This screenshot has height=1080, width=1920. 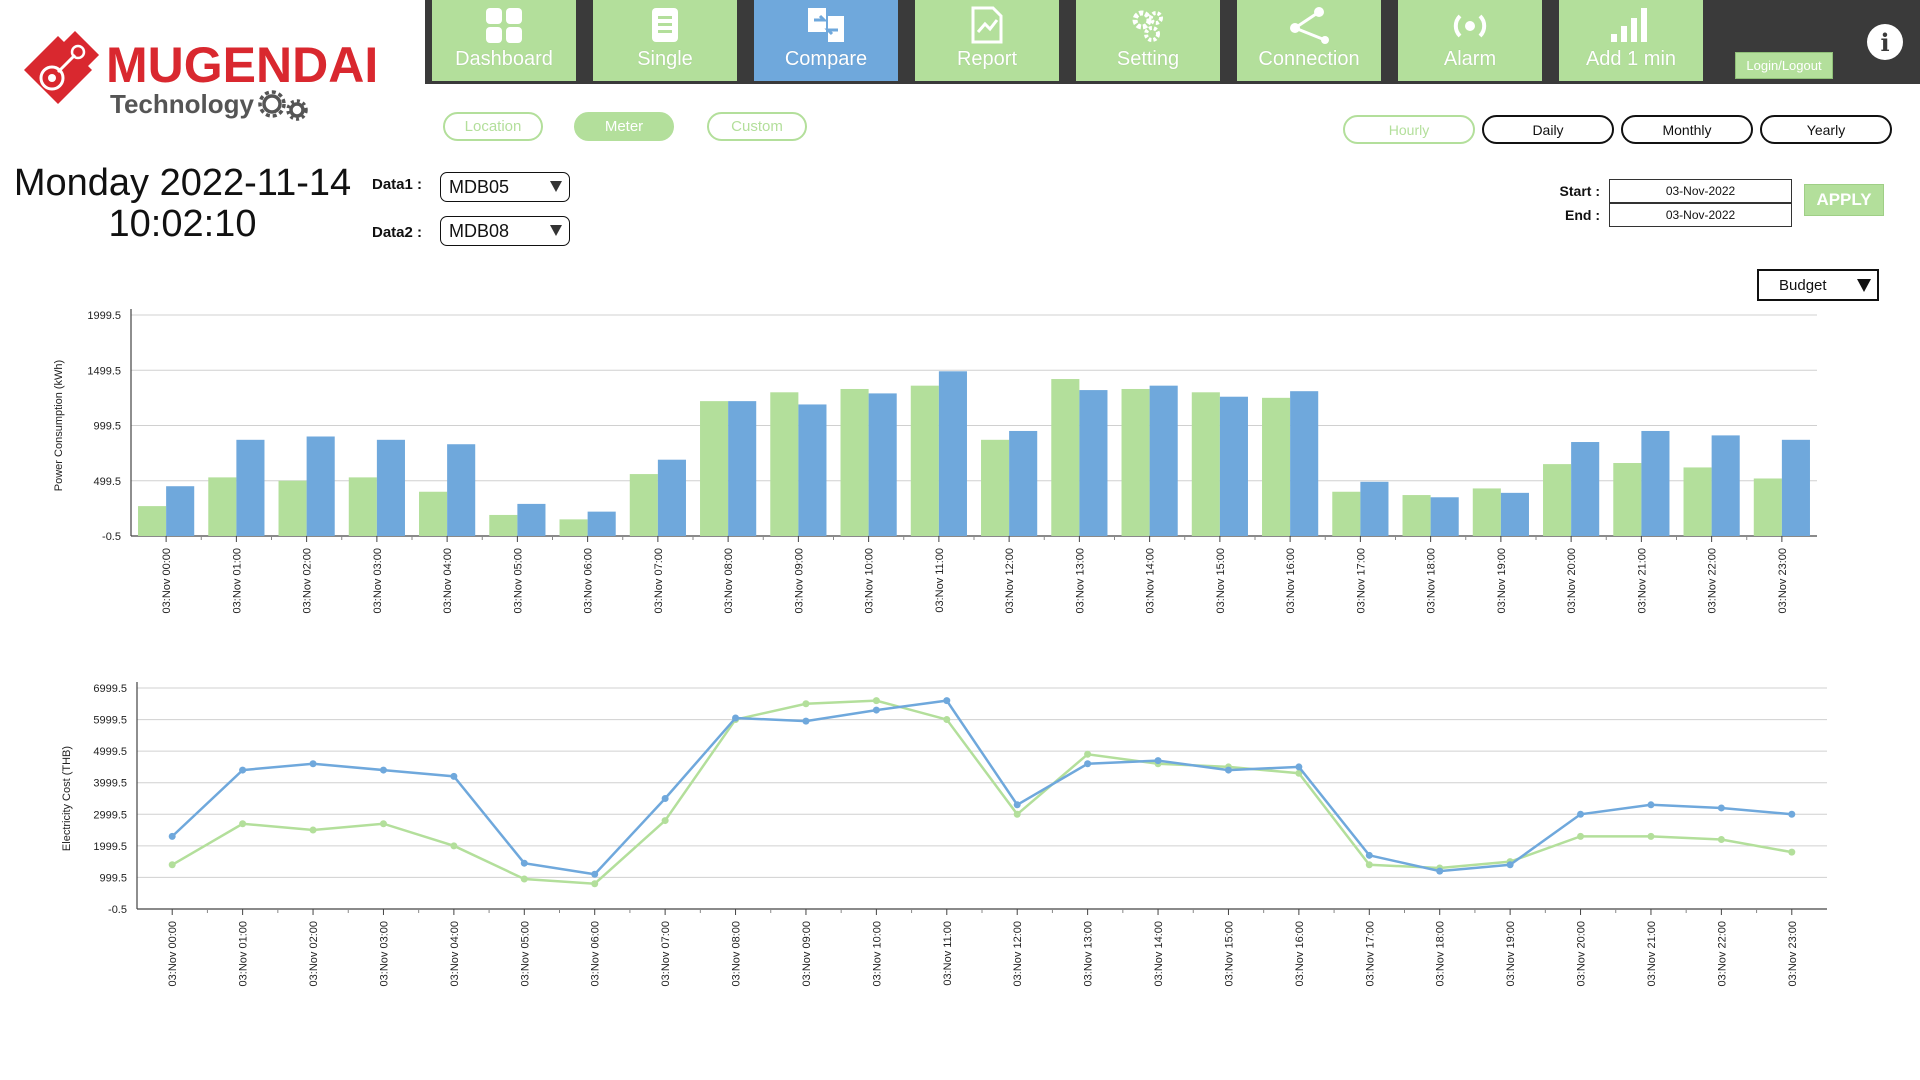 What do you see at coordinates (1700, 191) in the screenshot?
I see `start-date-input: 03-Nov-2022` at bounding box center [1700, 191].